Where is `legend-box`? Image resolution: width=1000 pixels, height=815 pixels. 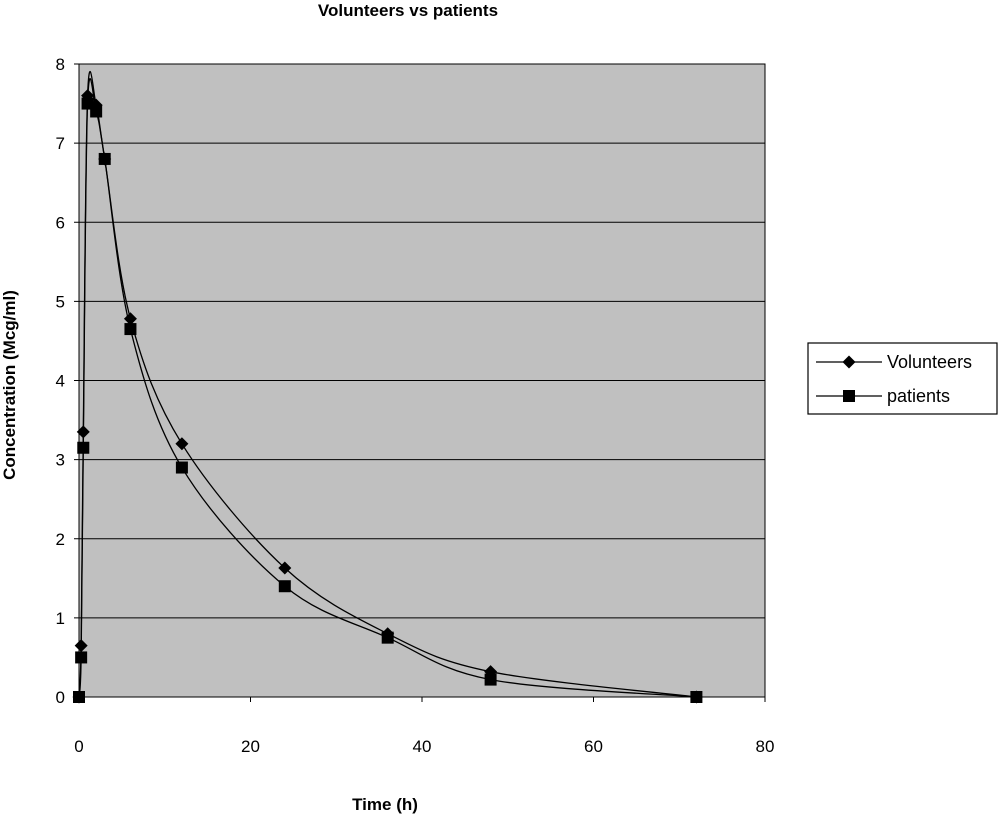 legend-box is located at coordinates (902, 378).